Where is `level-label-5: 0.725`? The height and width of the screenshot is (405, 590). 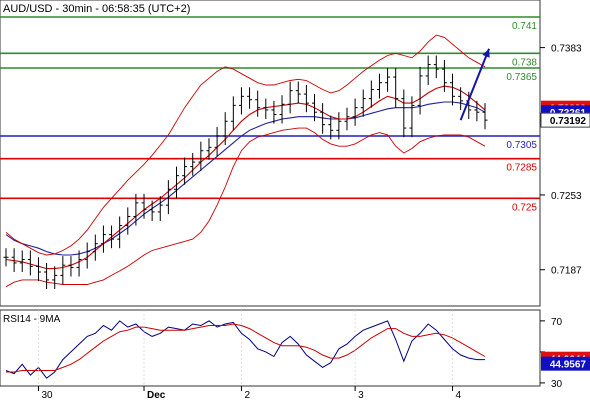 level-label-5: 0.725 is located at coordinates (524, 207).